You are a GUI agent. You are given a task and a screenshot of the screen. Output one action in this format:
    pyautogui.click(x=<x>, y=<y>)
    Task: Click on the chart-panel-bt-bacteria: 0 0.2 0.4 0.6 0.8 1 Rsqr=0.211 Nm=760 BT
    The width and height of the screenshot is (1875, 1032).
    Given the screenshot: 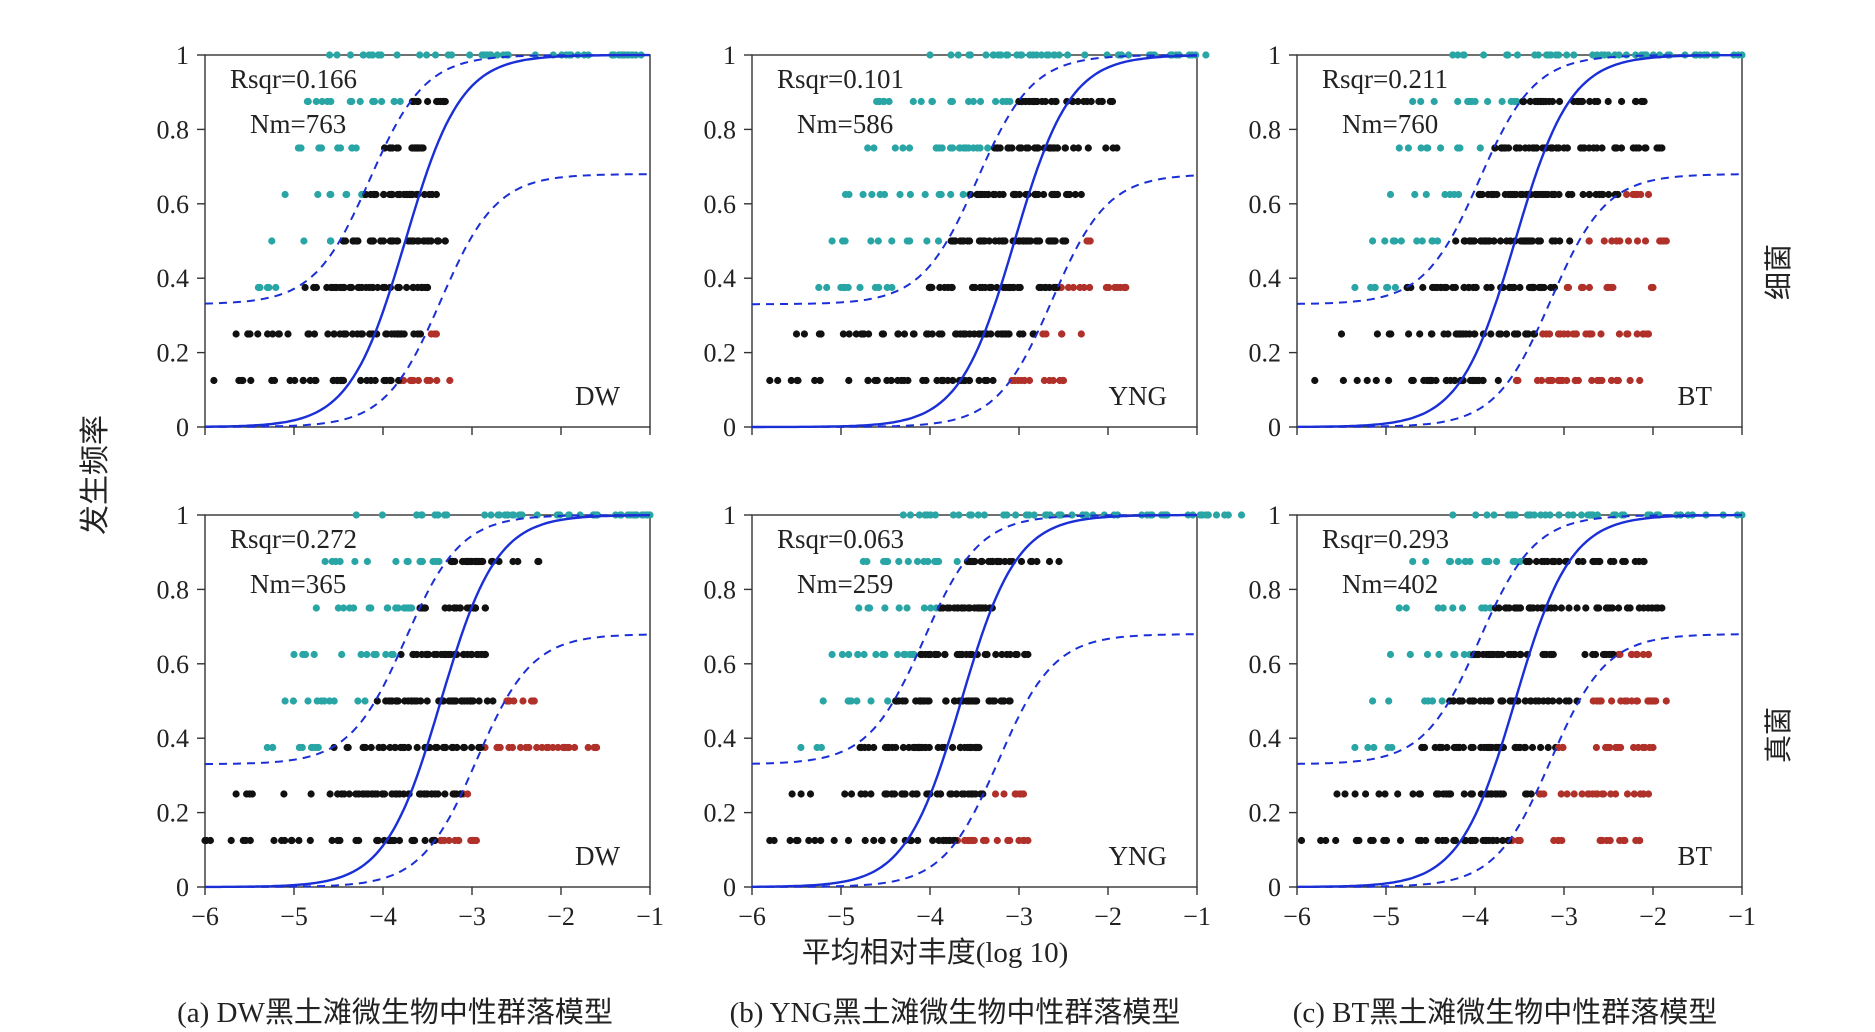 What is the action you would take?
    pyautogui.click(x=1497, y=241)
    